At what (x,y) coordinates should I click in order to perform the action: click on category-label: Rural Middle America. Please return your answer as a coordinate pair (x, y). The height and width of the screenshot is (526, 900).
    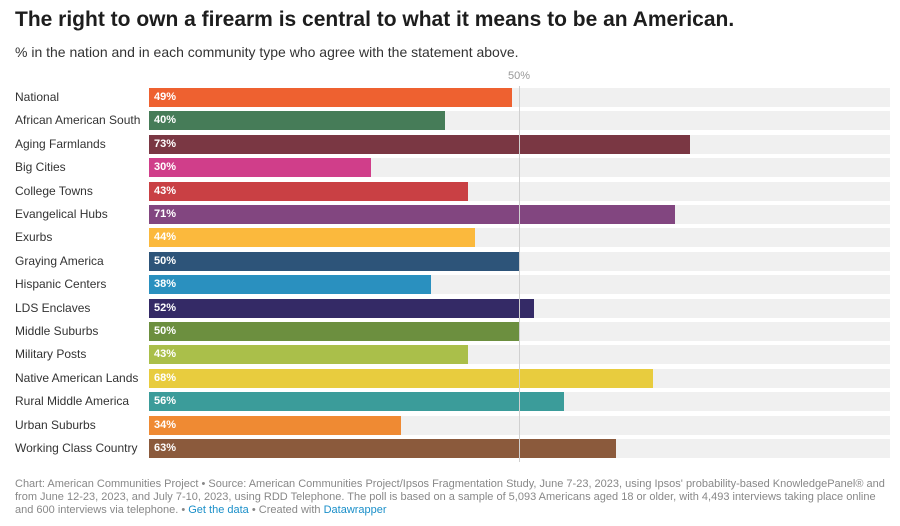
    Looking at the image, I should click on (72, 401).